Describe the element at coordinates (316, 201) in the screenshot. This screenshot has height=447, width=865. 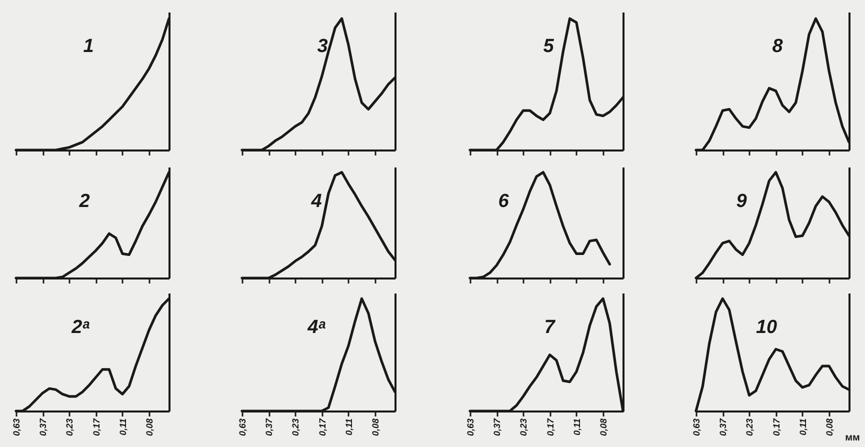
I see `text: 4` at that location.